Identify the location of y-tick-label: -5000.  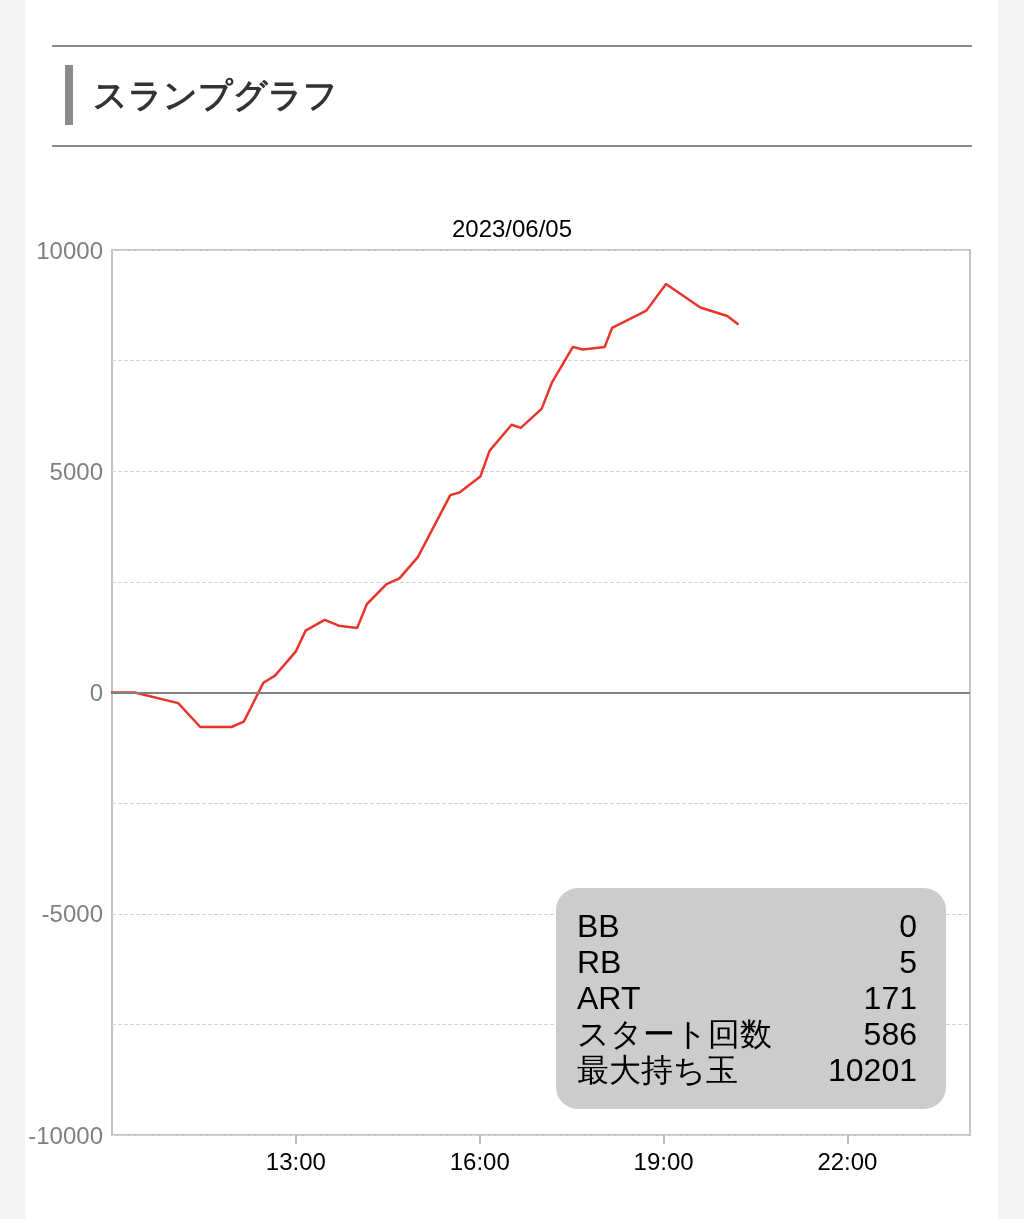
(72, 914).